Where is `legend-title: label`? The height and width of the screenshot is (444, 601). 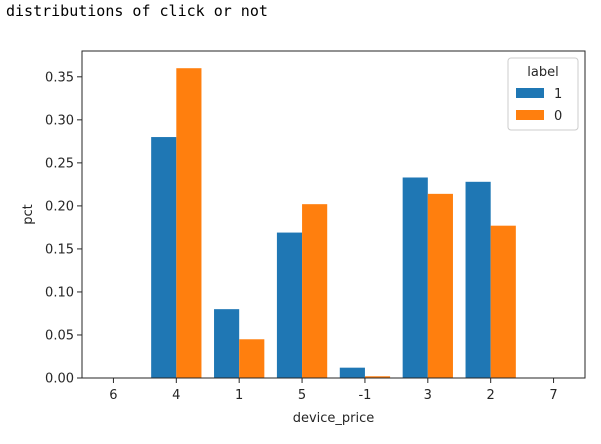
legend-title: label is located at coordinates (542, 72).